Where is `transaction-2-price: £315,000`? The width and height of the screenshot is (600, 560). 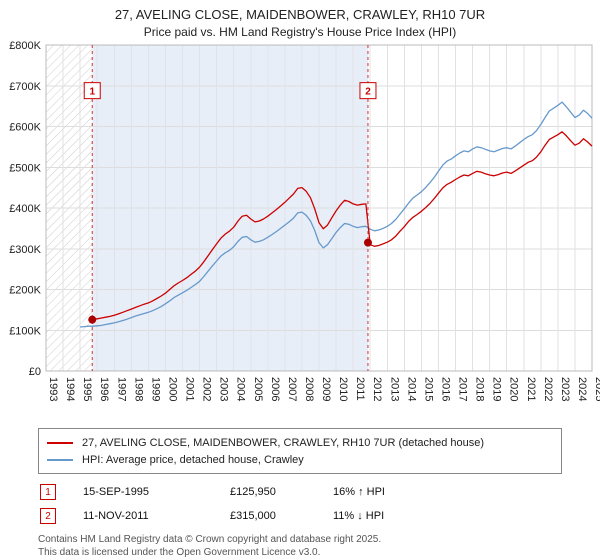
transaction-2-price: £315,000 is located at coordinates (253, 516).